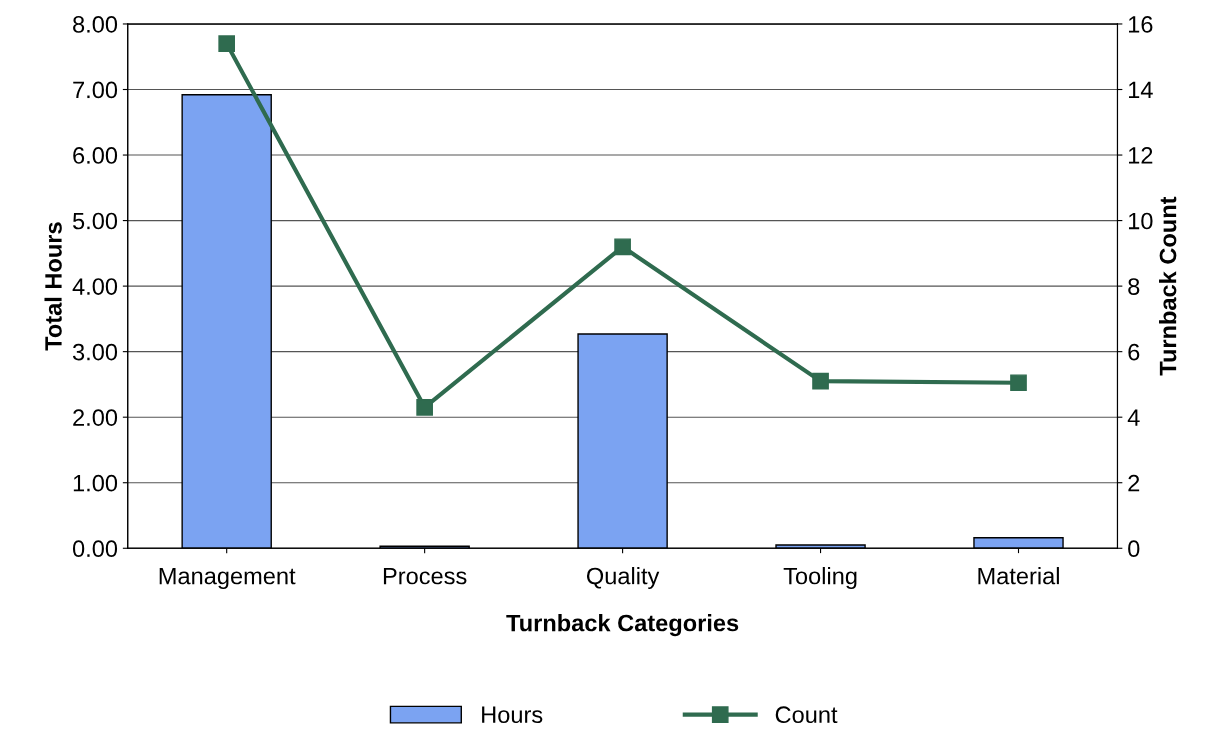 The height and width of the screenshot is (749, 1228). What do you see at coordinates (1018, 576) in the screenshot?
I see `x-tick-label: Material` at bounding box center [1018, 576].